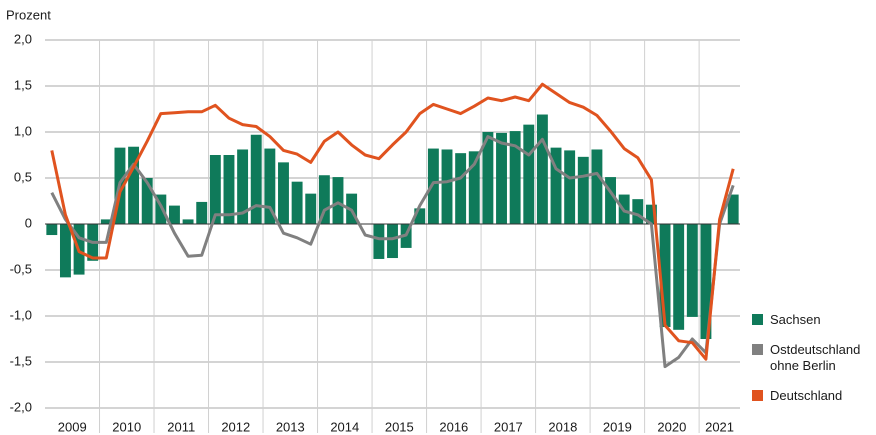 The width and height of the screenshot is (876, 435). Describe the element at coordinates (344, 426) in the screenshot. I see `x-tick-label: 2014` at that location.